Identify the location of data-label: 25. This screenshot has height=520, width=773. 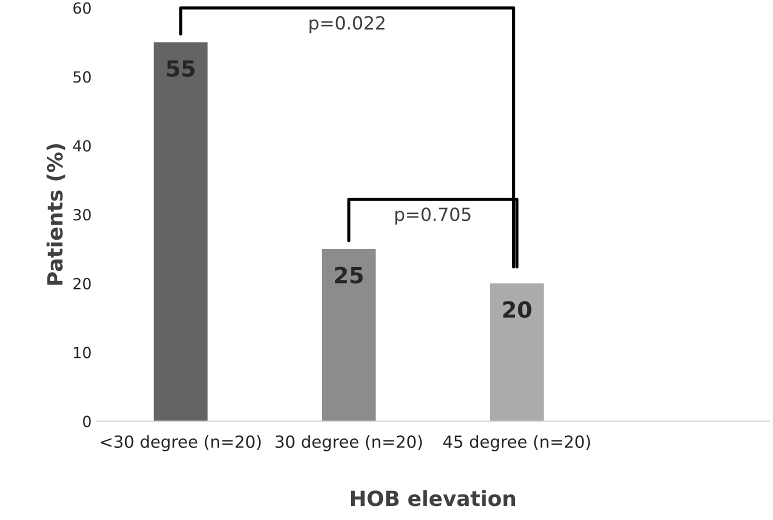
(349, 275).